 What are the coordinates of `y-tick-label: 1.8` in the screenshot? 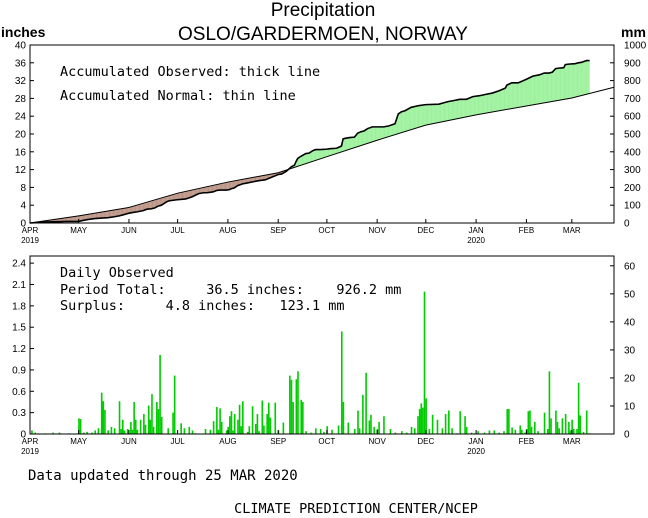 It's located at (19, 306).